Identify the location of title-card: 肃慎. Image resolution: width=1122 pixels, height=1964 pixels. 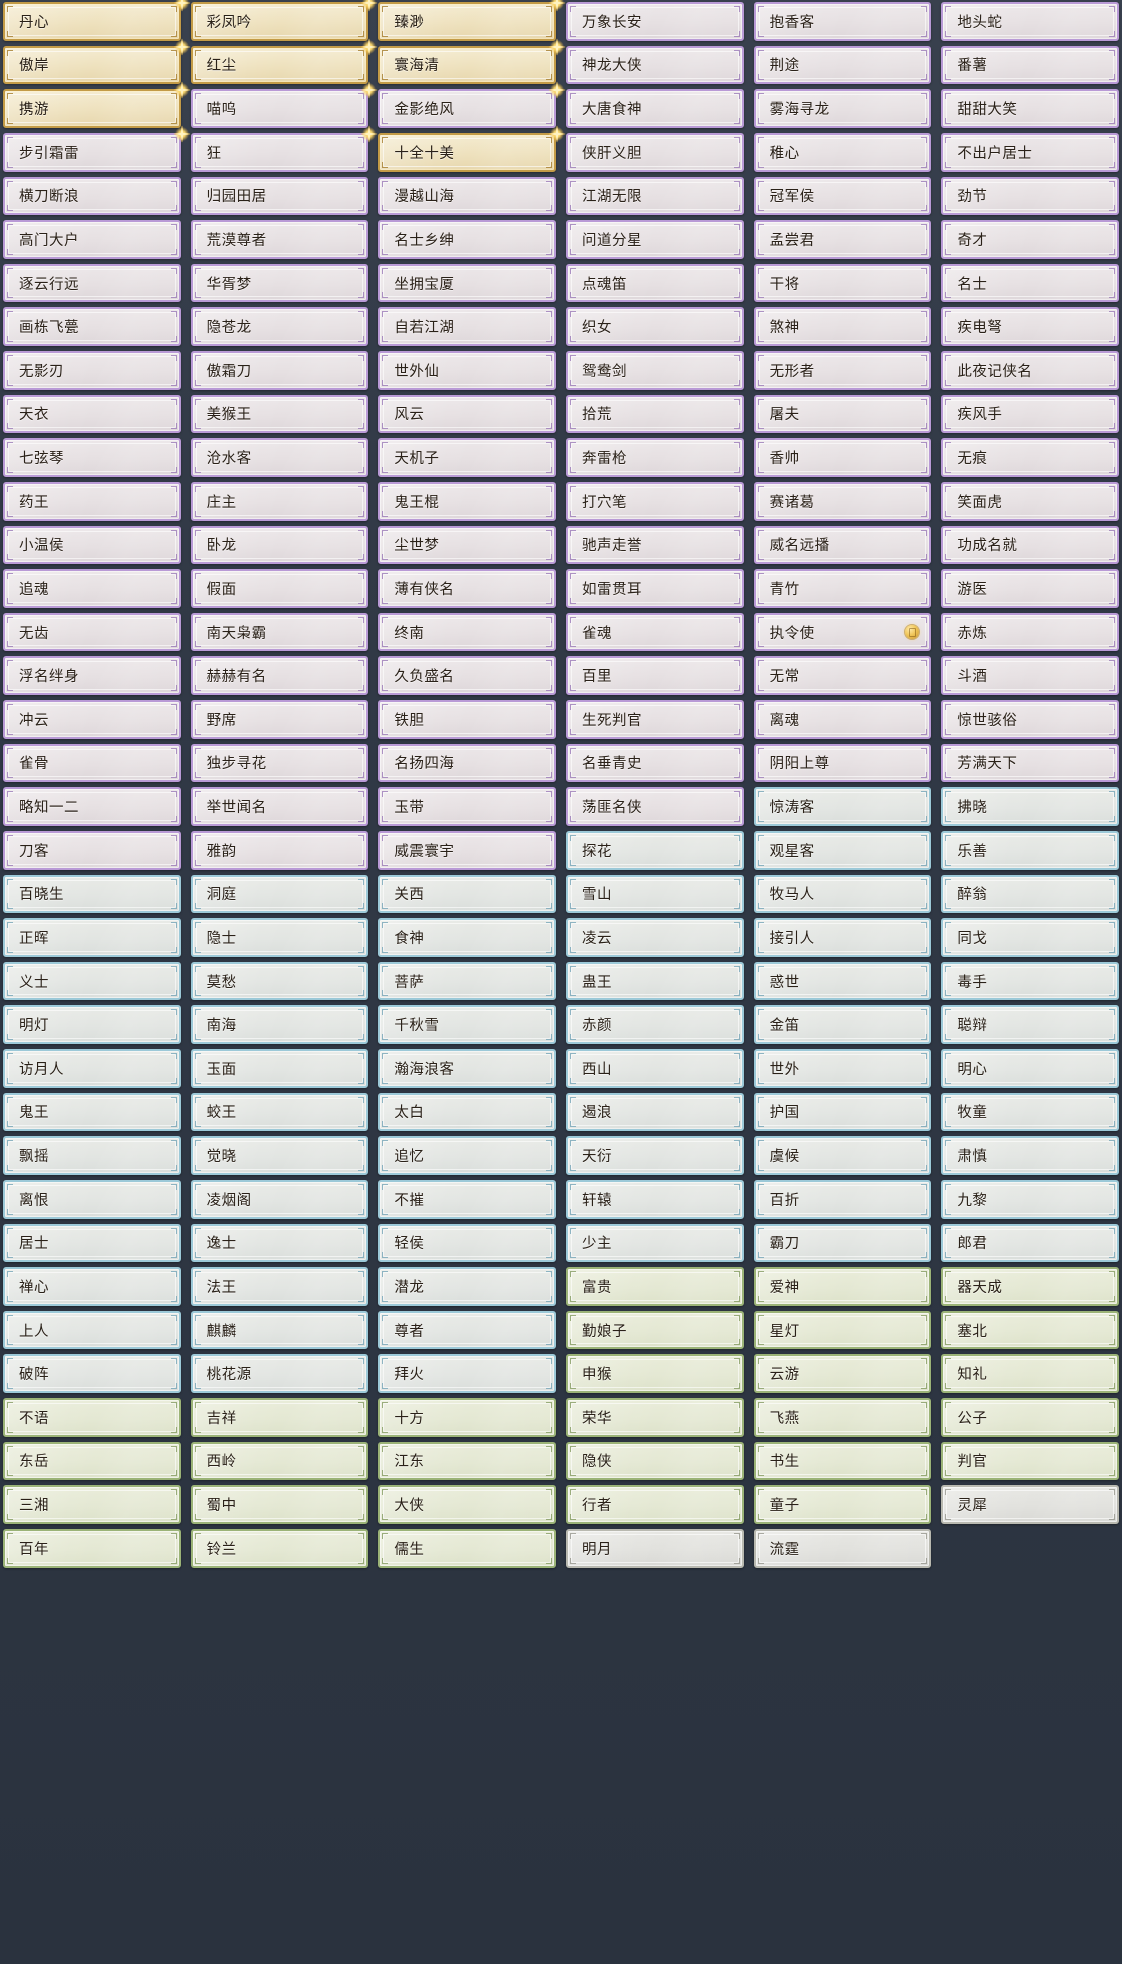
(1030, 1155).